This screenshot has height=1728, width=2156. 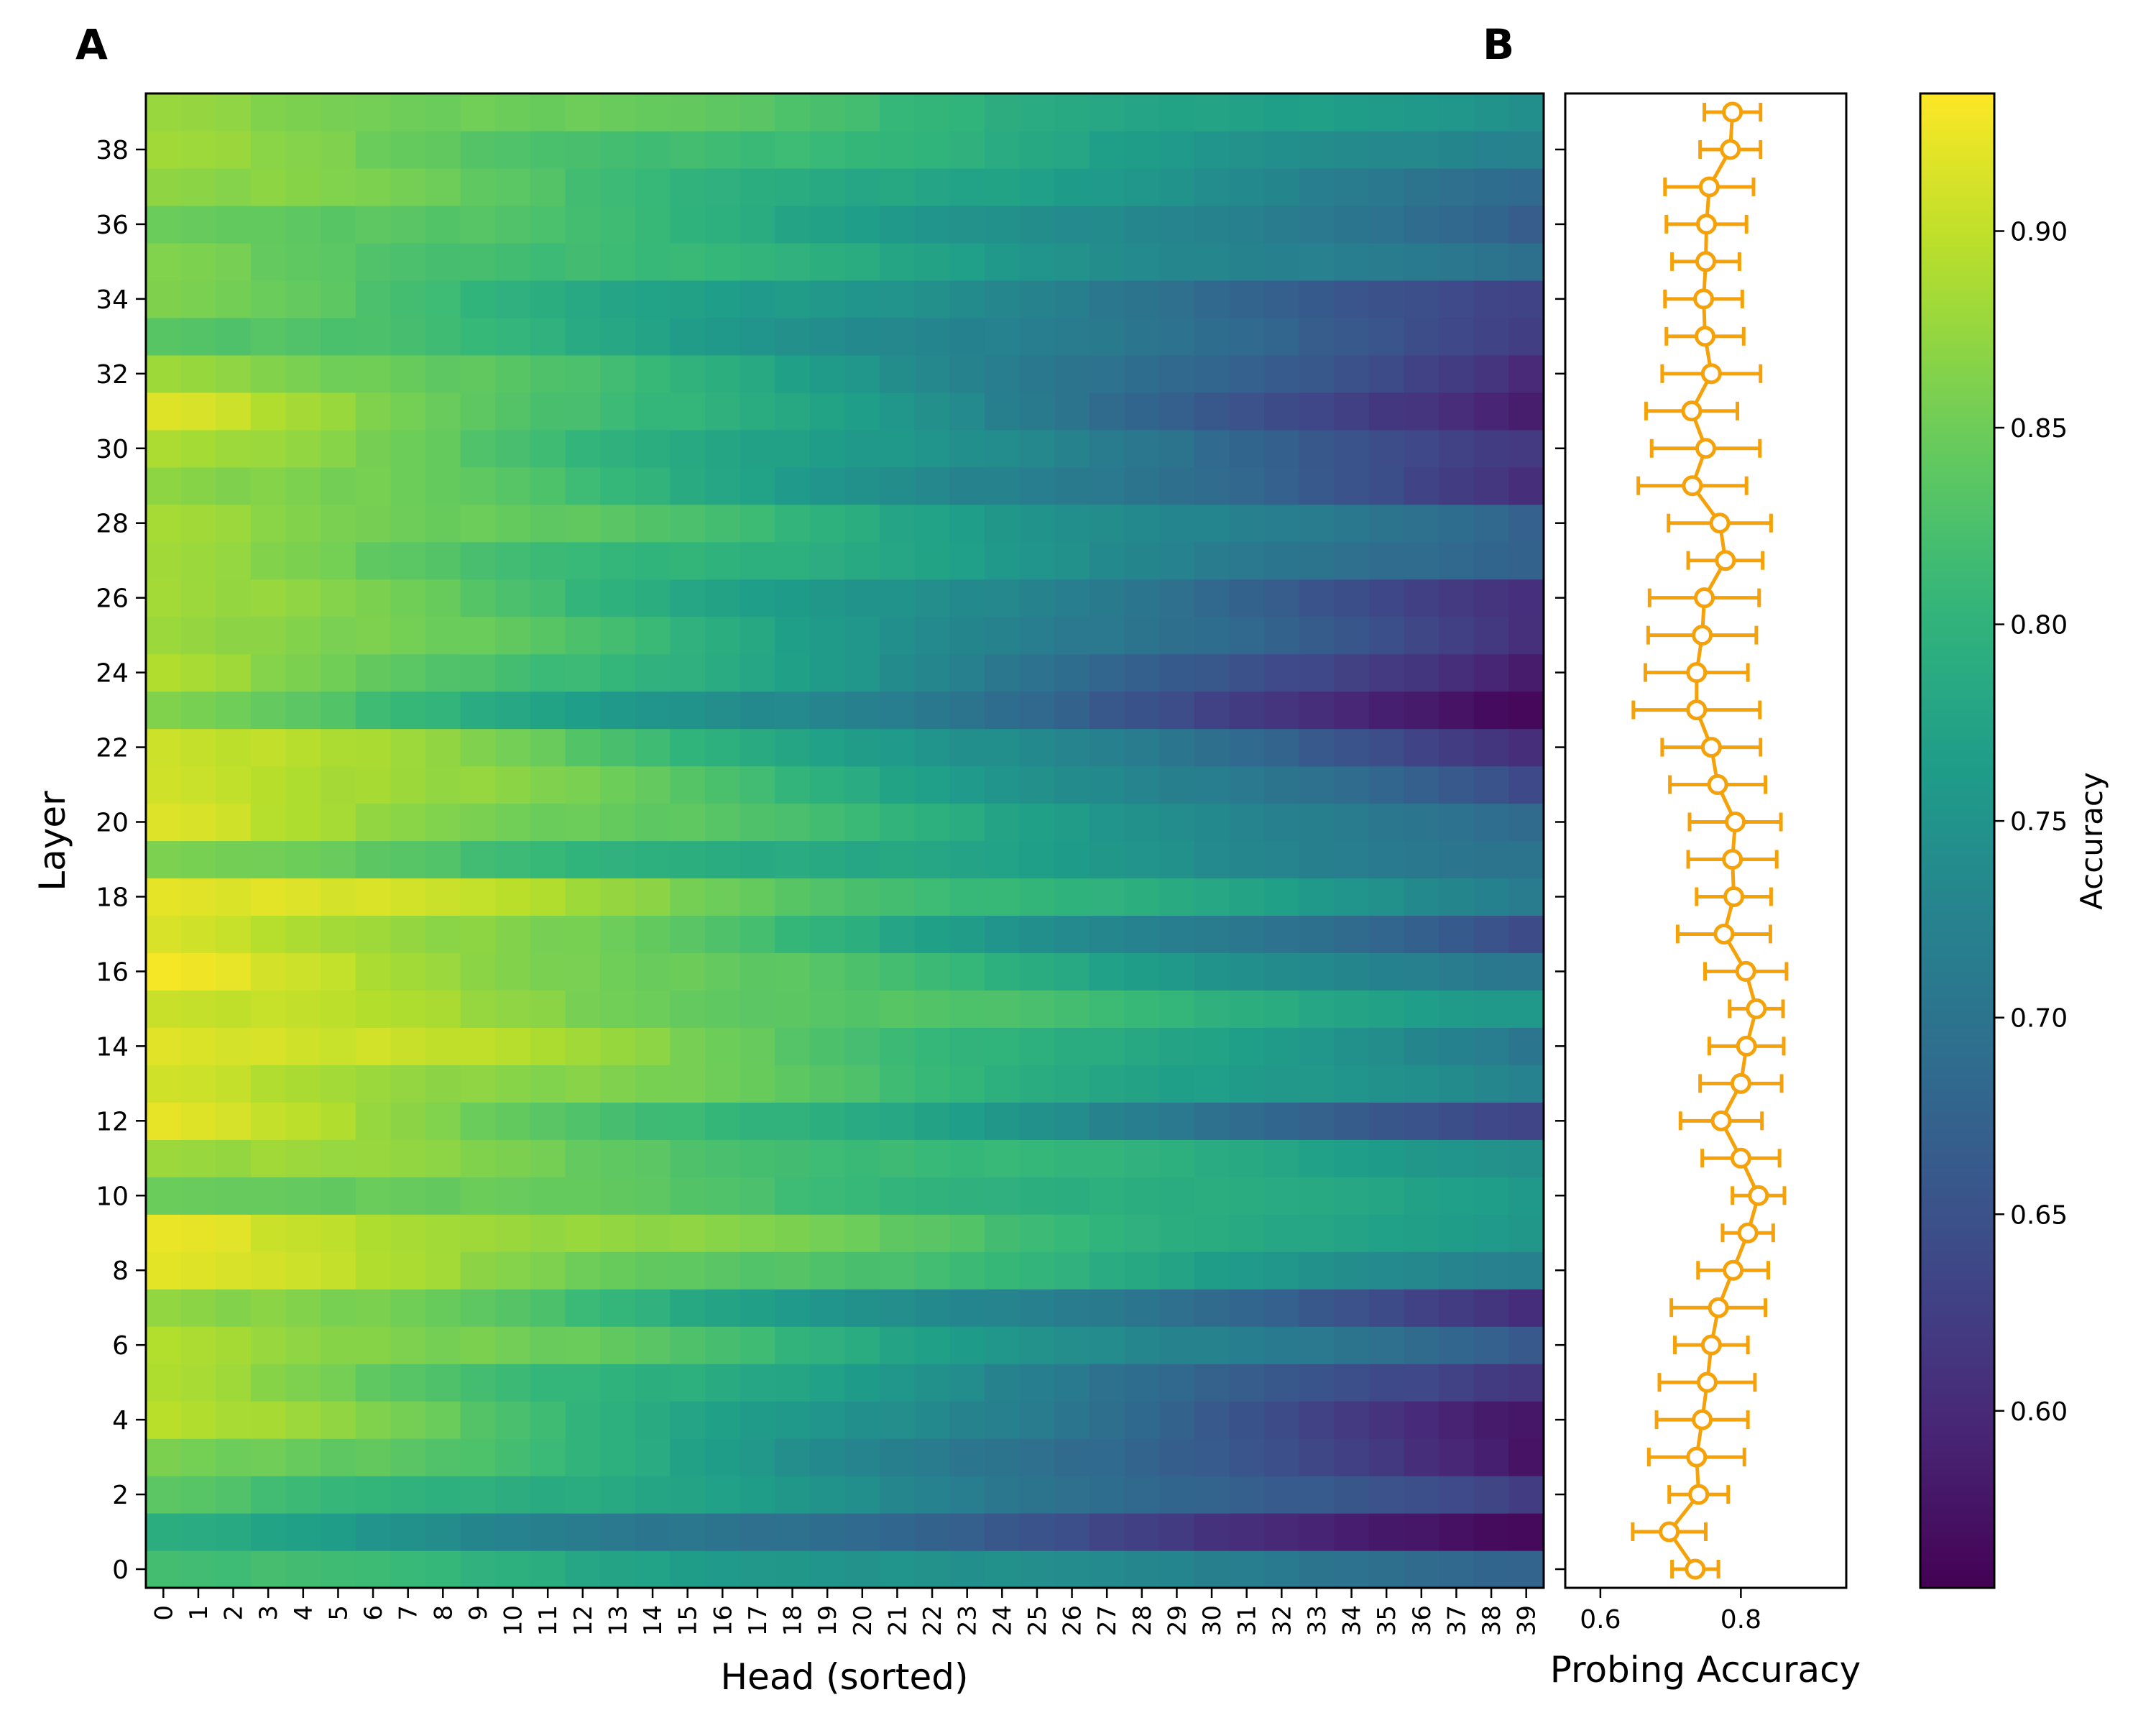 What do you see at coordinates (653, 1620) in the screenshot?
I see `x-tick-label: 14` at bounding box center [653, 1620].